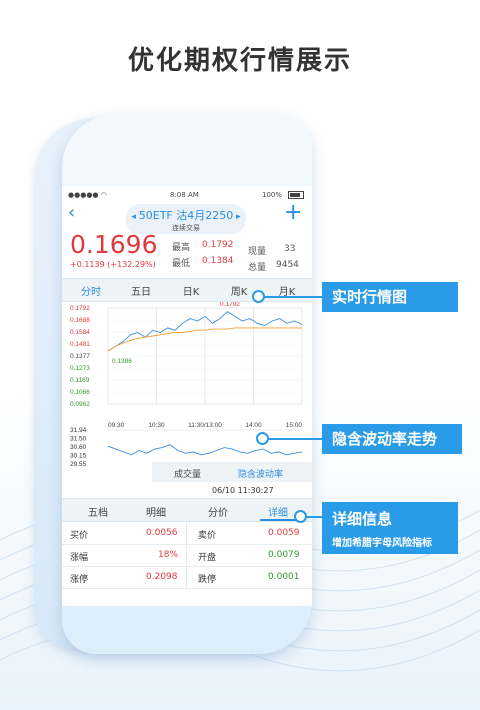  Describe the element at coordinates (80, 404) in the screenshot. I see `price-y-tick-label: 0.0962` at that location.